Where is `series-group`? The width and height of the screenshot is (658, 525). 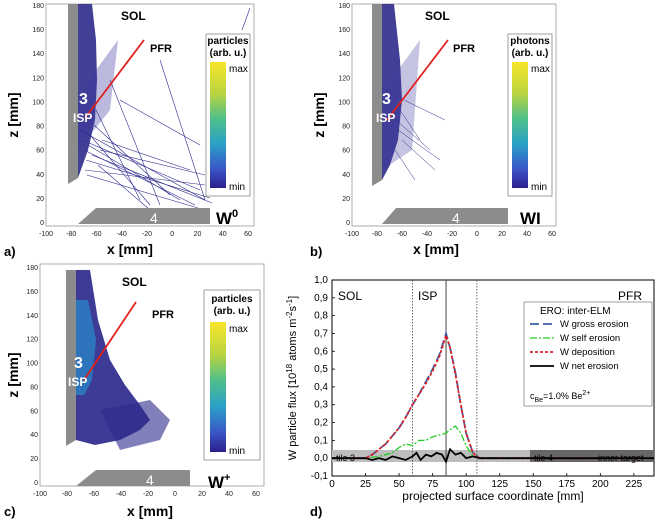 series-group is located at coordinates (493, 397).